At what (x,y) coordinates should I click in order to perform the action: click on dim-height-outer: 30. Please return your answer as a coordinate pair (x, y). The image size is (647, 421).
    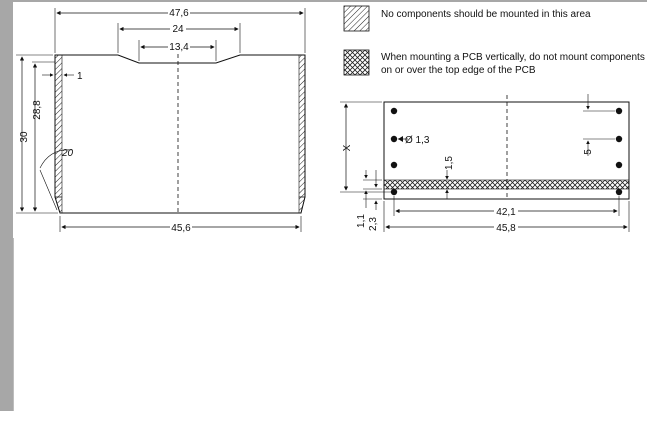
    Looking at the image, I should click on (24, 137).